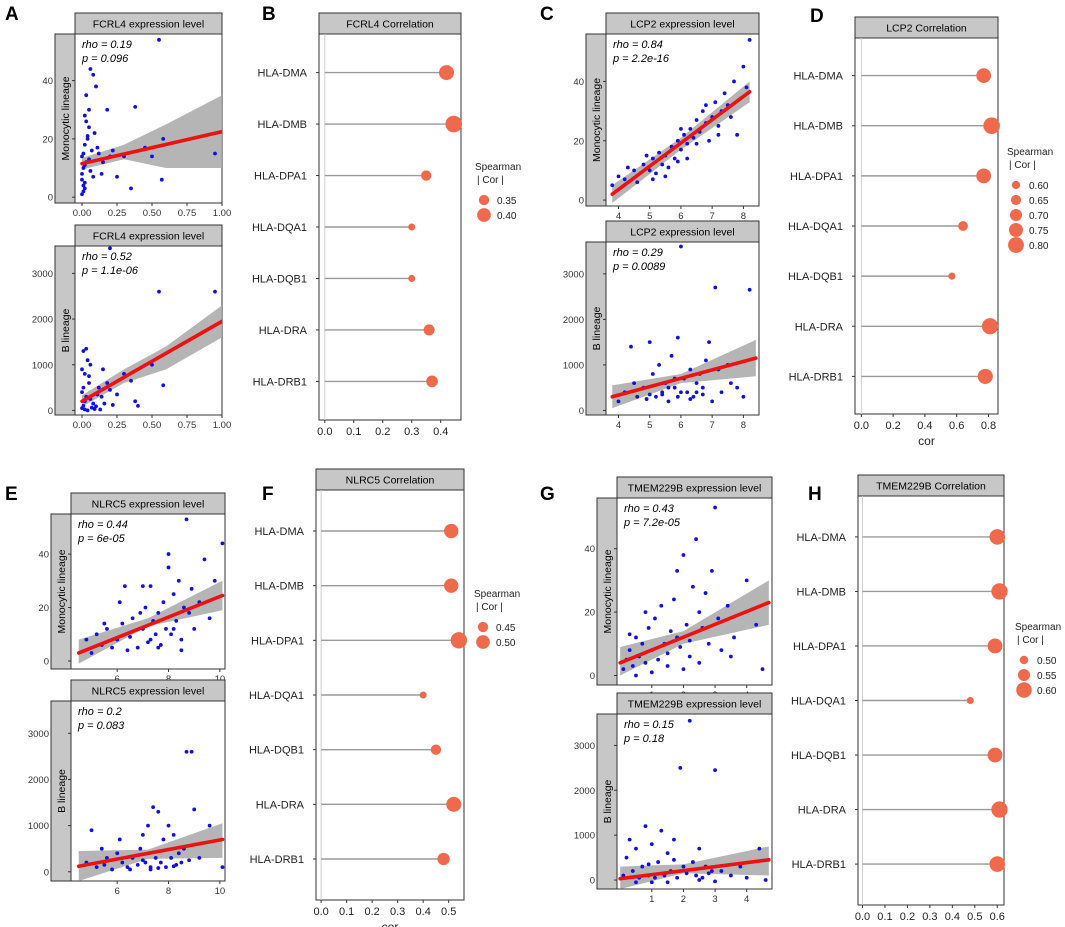  What do you see at coordinates (46, 872) in the screenshot?
I see `y-tick-label: 0` at bounding box center [46, 872].